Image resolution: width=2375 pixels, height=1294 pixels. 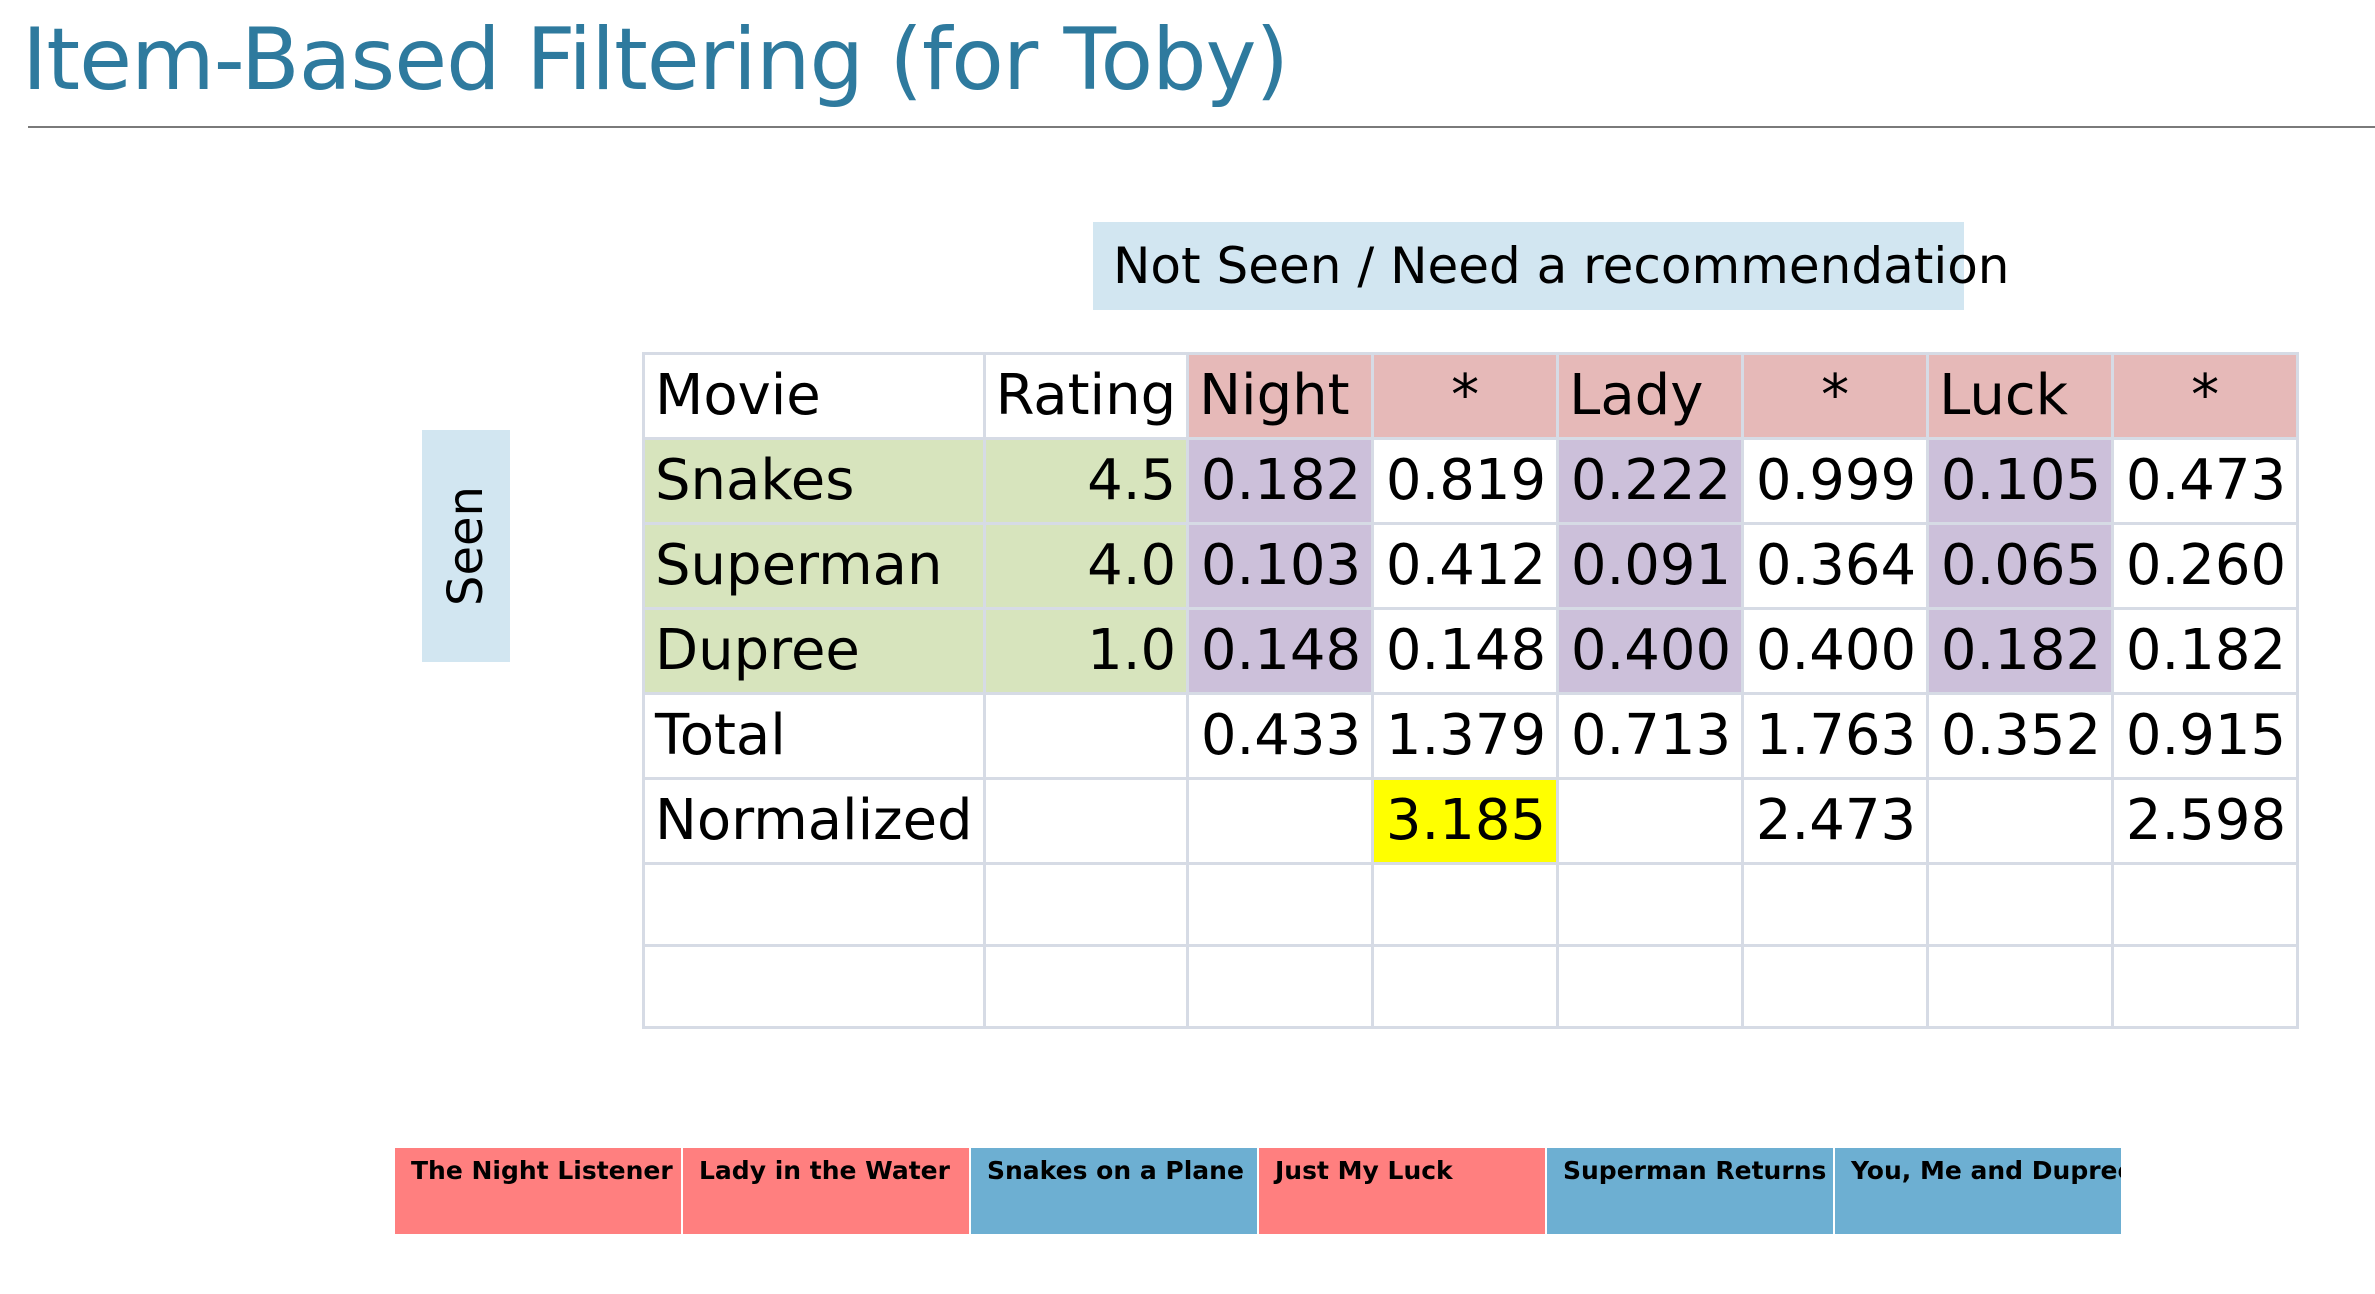 I want to click on cell-similarity: 0.148, so click(x=1280, y=651).